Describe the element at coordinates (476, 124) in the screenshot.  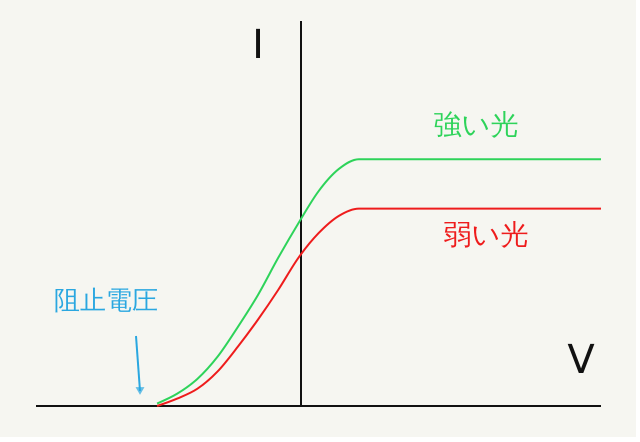
I see `series-label: 強い光` at that location.